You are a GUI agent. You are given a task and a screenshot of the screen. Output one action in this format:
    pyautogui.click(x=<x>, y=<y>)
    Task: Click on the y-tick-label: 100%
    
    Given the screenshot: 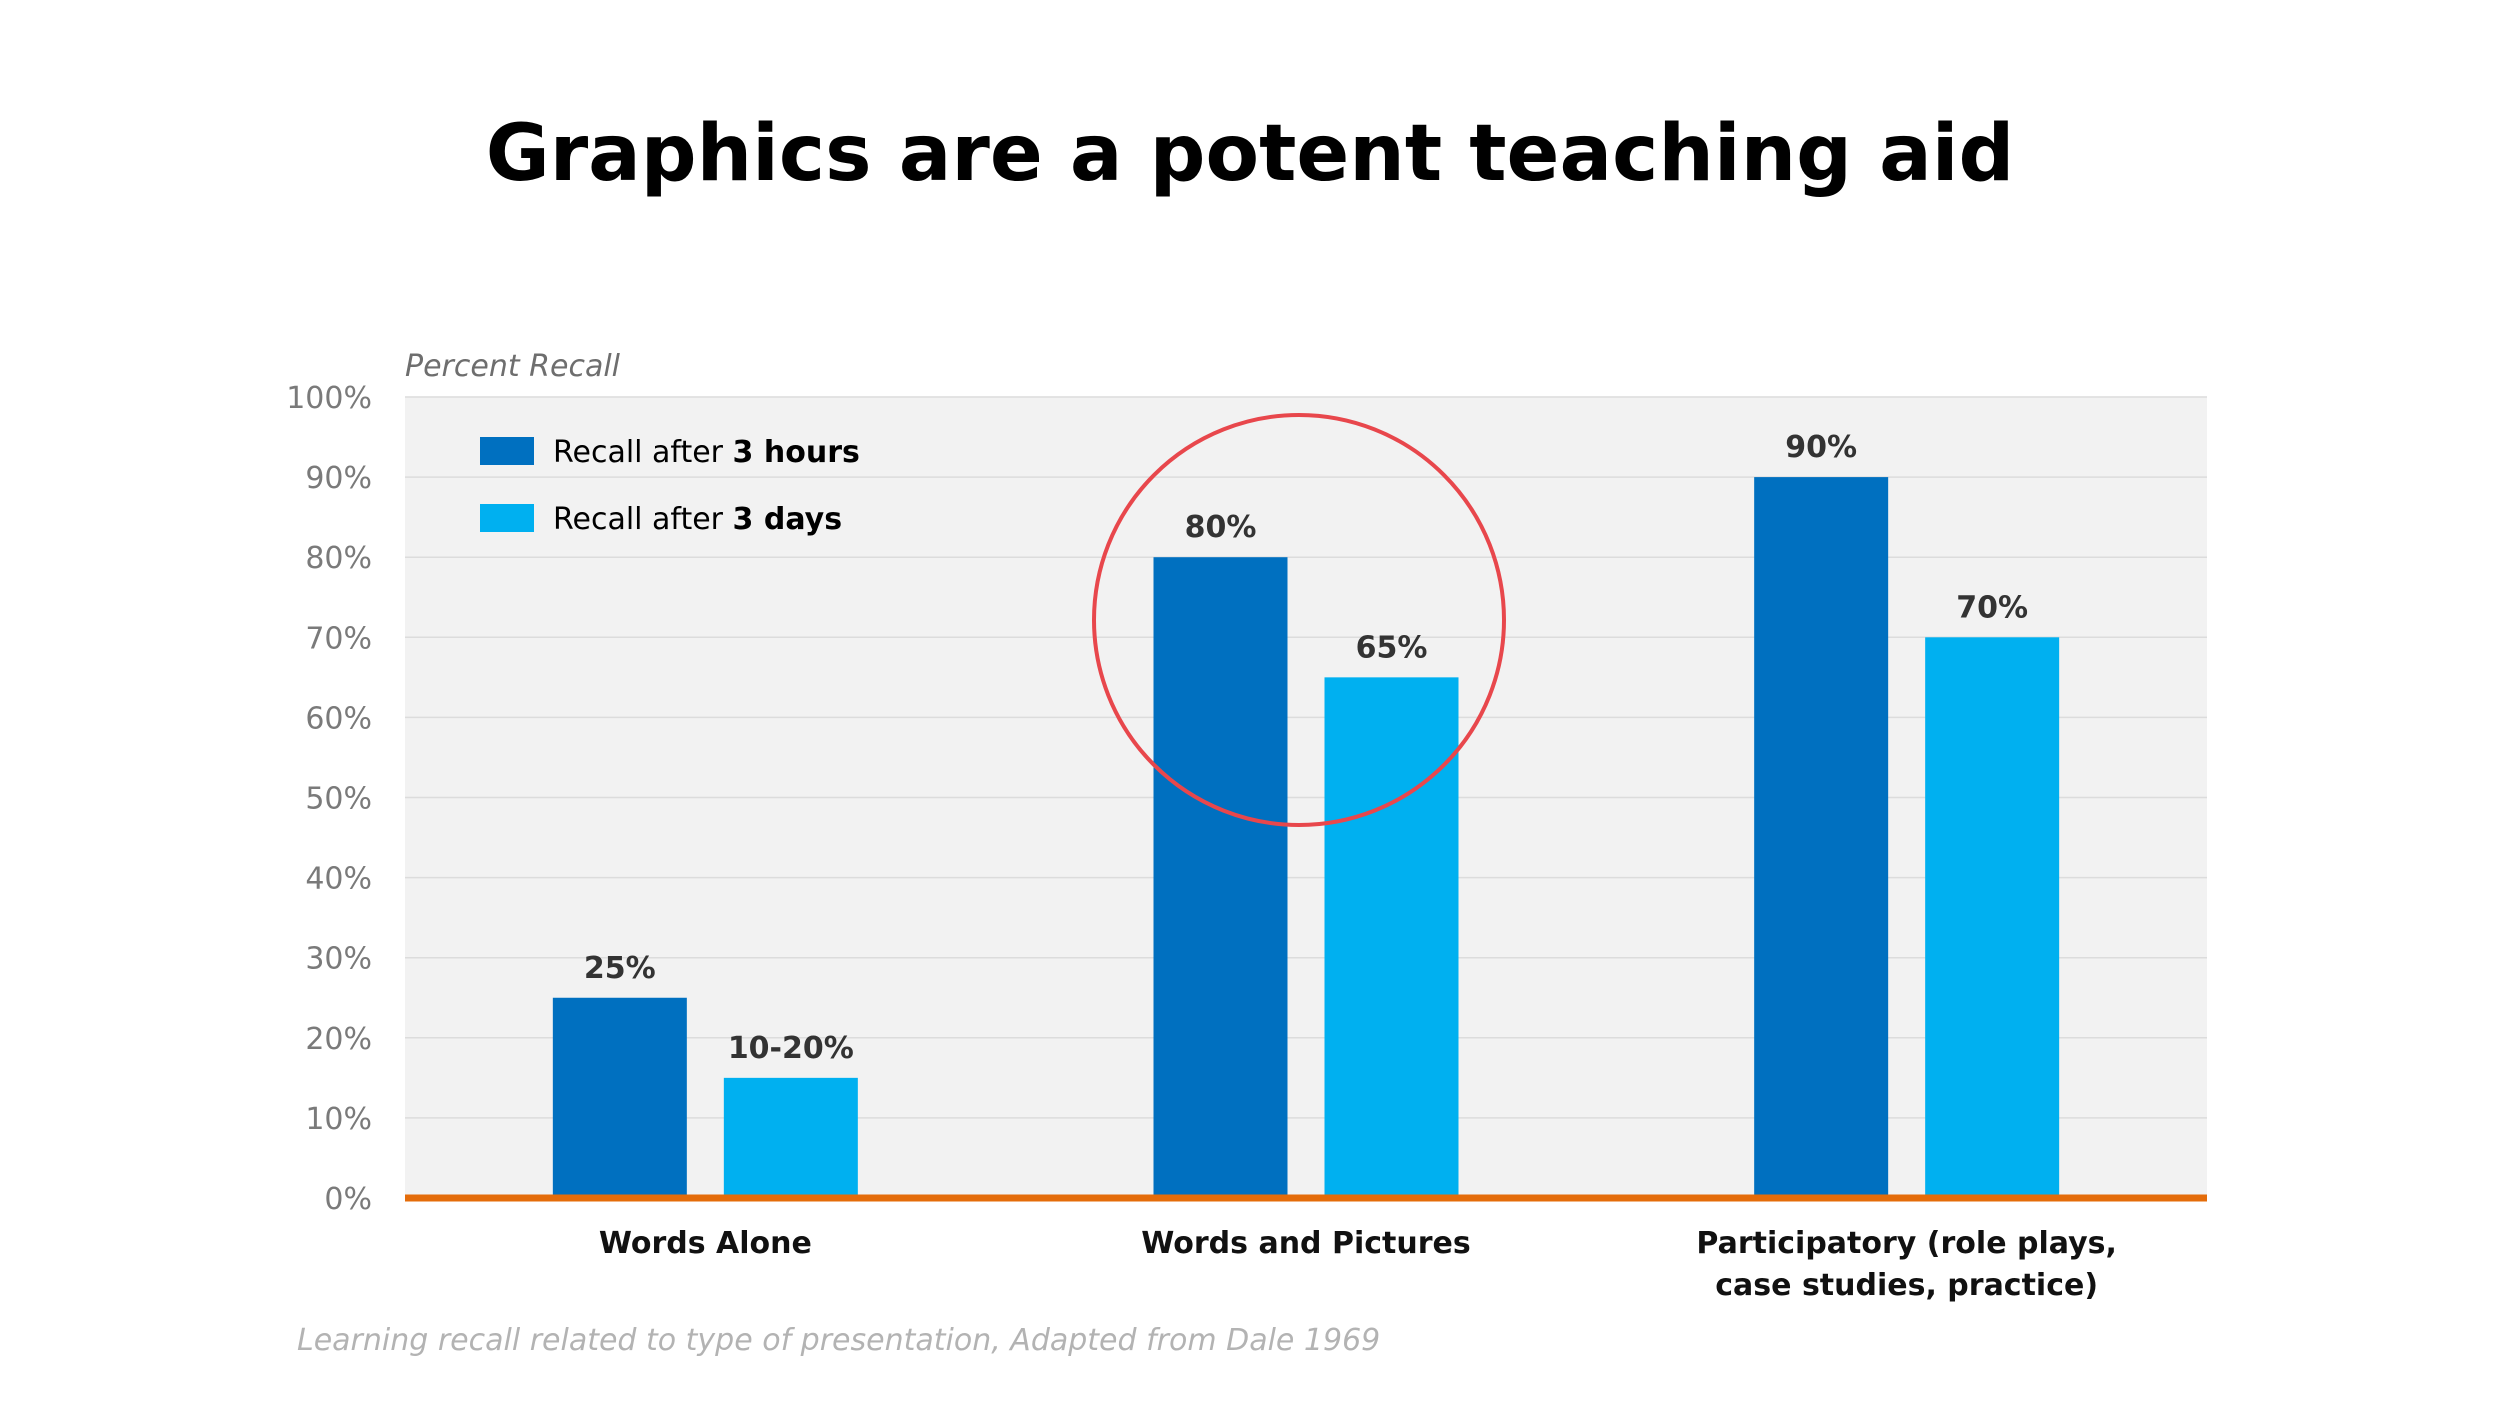 What is the action you would take?
    pyautogui.click(x=329, y=398)
    